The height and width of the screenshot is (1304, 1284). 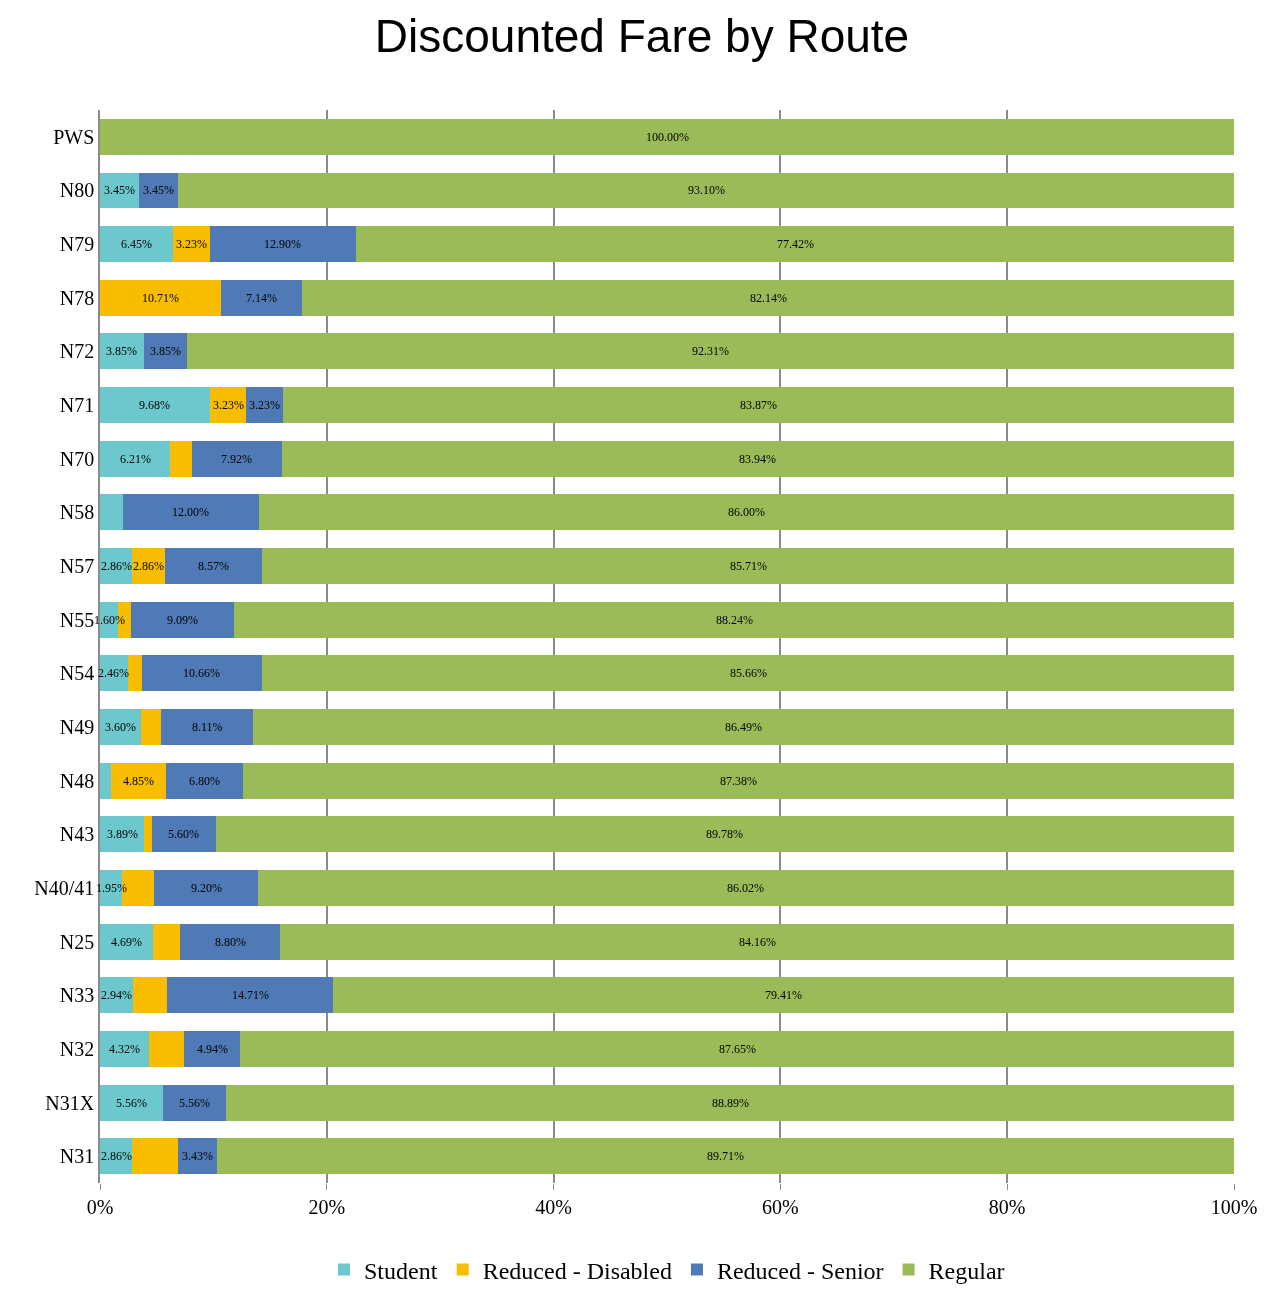 I want to click on data-label: 85.71%, so click(x=748, y=566).